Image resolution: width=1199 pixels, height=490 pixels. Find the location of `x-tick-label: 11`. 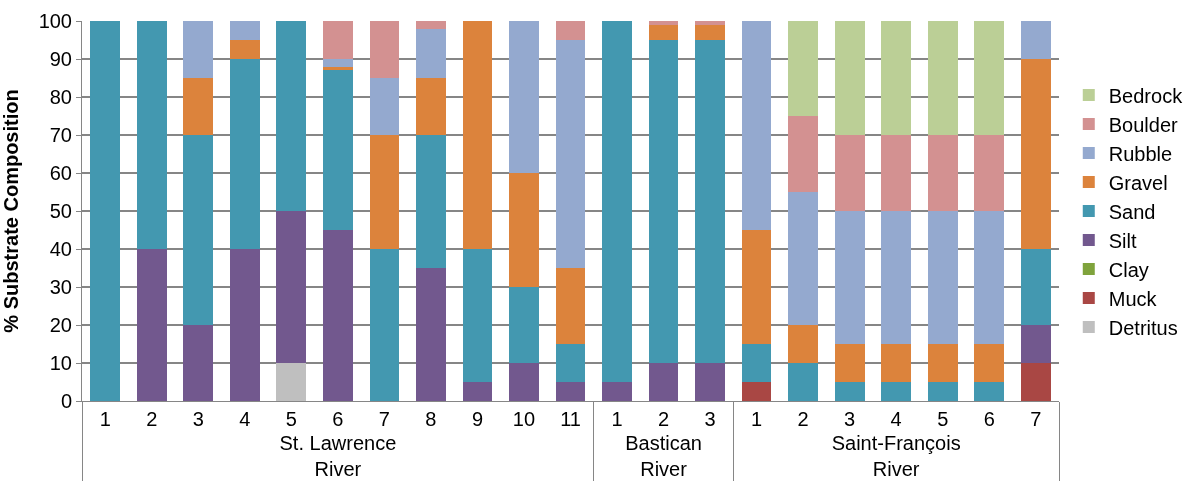

x-tick-label: 11 is located at coordinates (570, 419).